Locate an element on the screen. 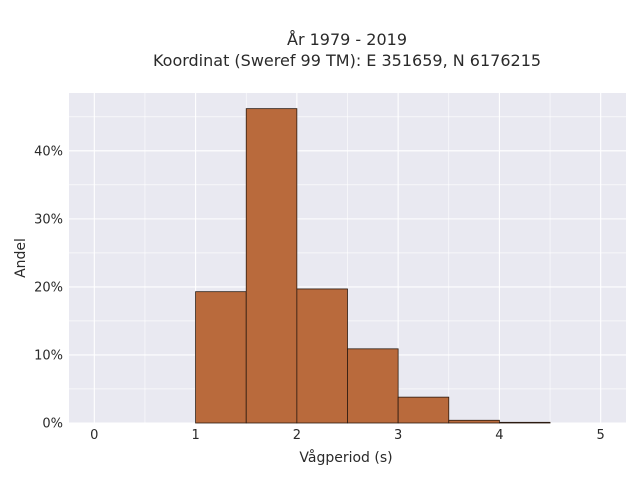  y-tick-label: 20% is located at coordinates (48, 287).